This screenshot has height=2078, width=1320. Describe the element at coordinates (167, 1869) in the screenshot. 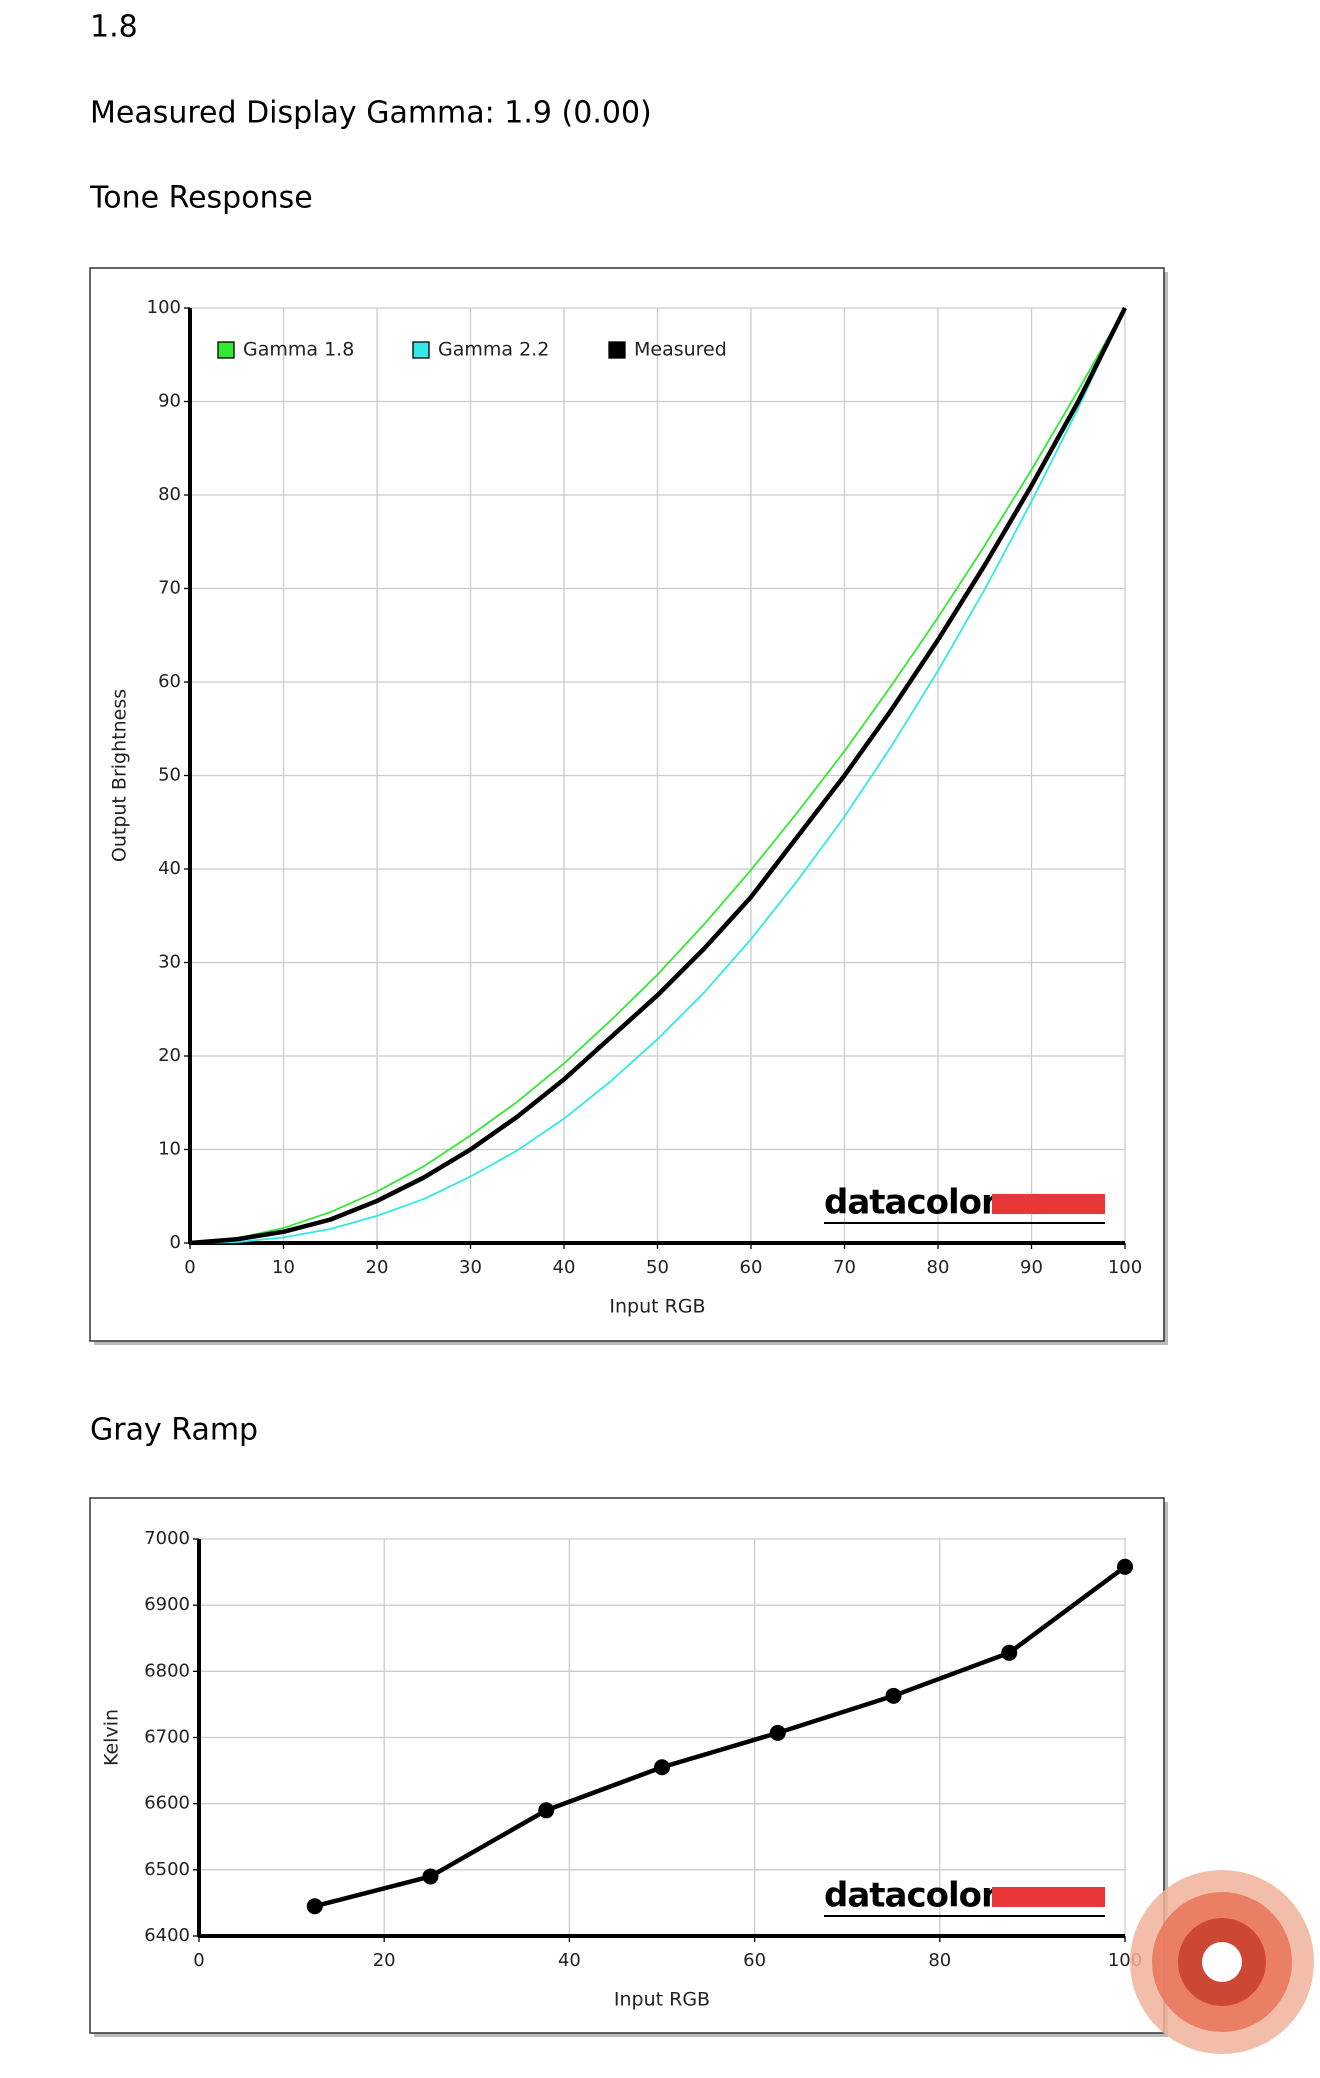

I see `y-tick-label: 6500` at that location.